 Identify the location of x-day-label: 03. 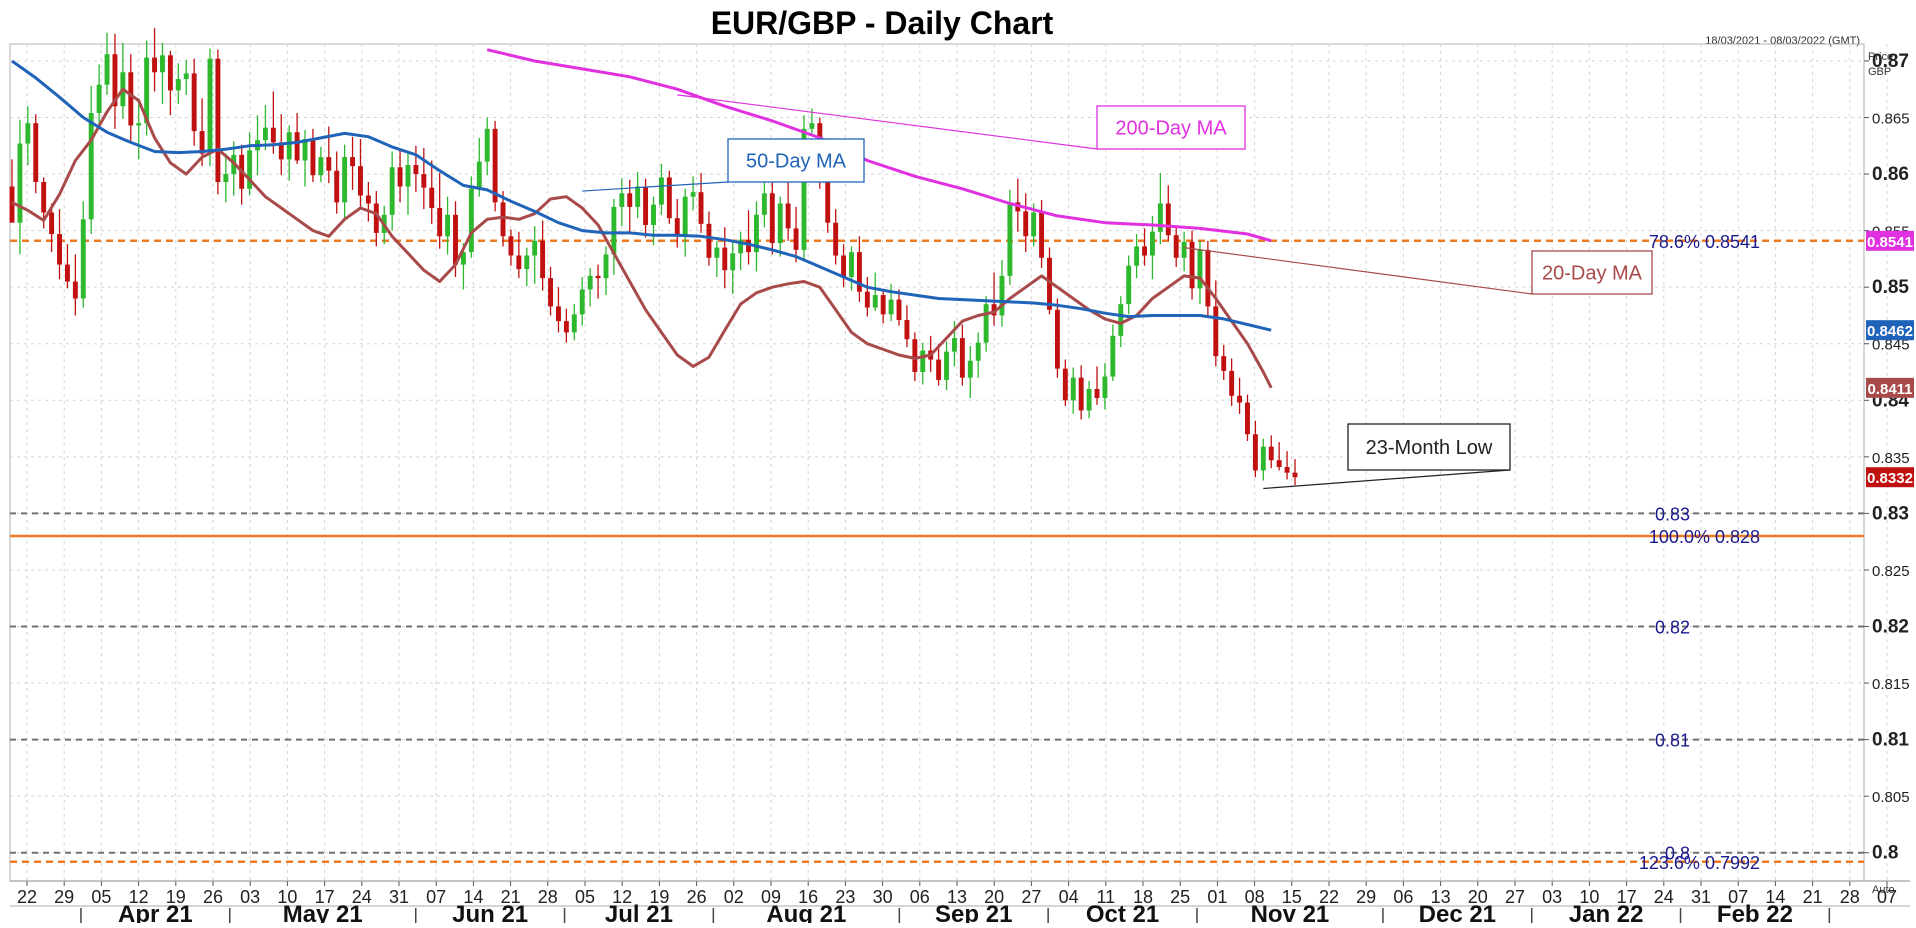
(250, 897).